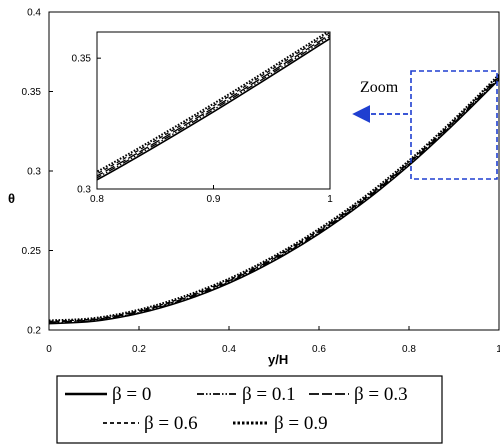  Describe the element at coordinates (11, 198) in the screenshot. I see `y-axis-label: θ` at that location.